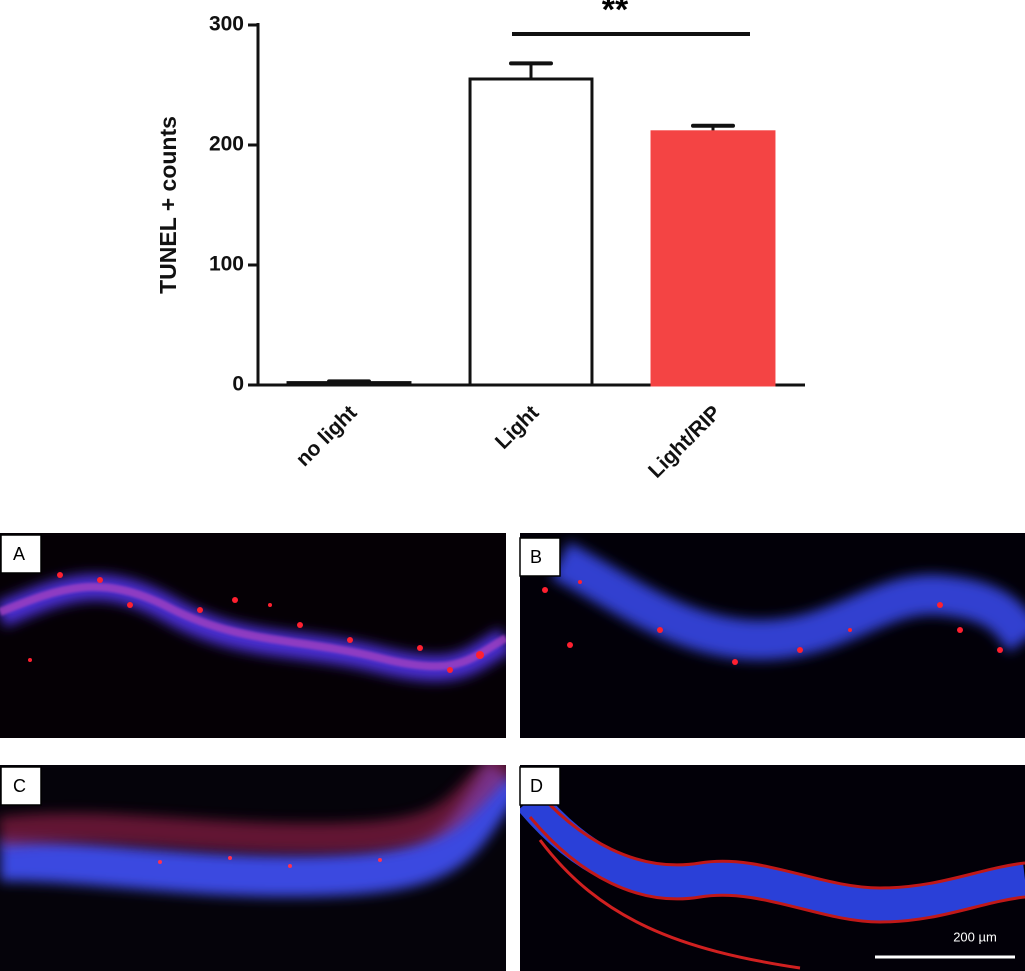  Describe the element at coordinates (253, 868) in the screenshot. I see `panel-c` at that location.